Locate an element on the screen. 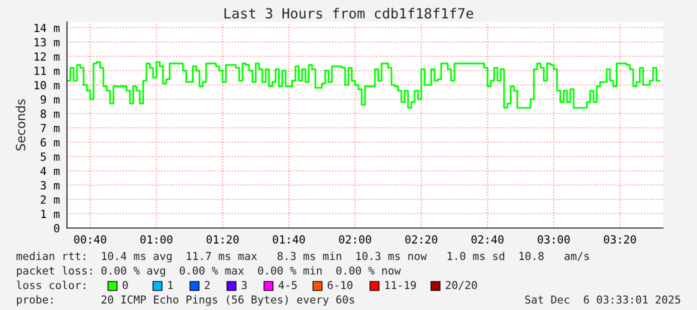 The width and height of the screenshot is (697, 310). text: 20/20 is located at coordinates (461, 285).